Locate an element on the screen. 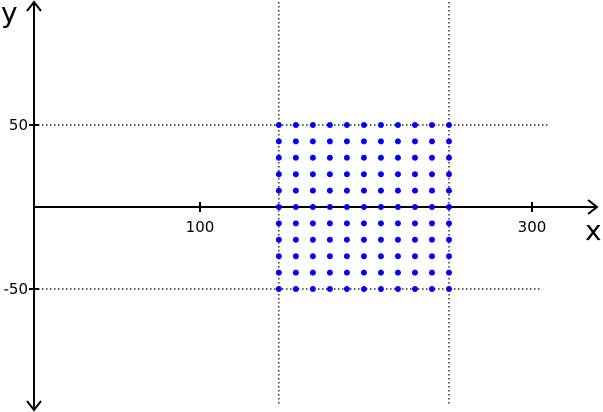 Image resolution: width=603 pixels, height=412 pixels. x-tick-label-100: 100 is located at coordinates (200, 227).